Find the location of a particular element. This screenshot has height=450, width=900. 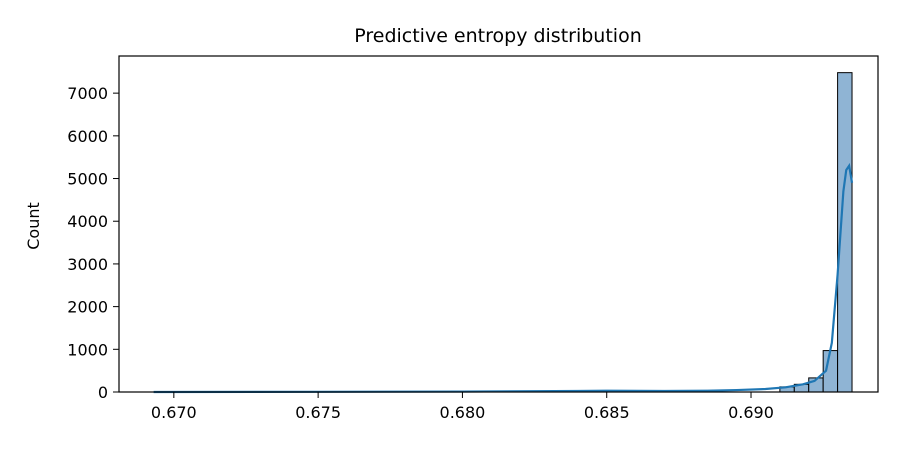

y-tick-label-7: 7000 is located at coordinates (87, 93).